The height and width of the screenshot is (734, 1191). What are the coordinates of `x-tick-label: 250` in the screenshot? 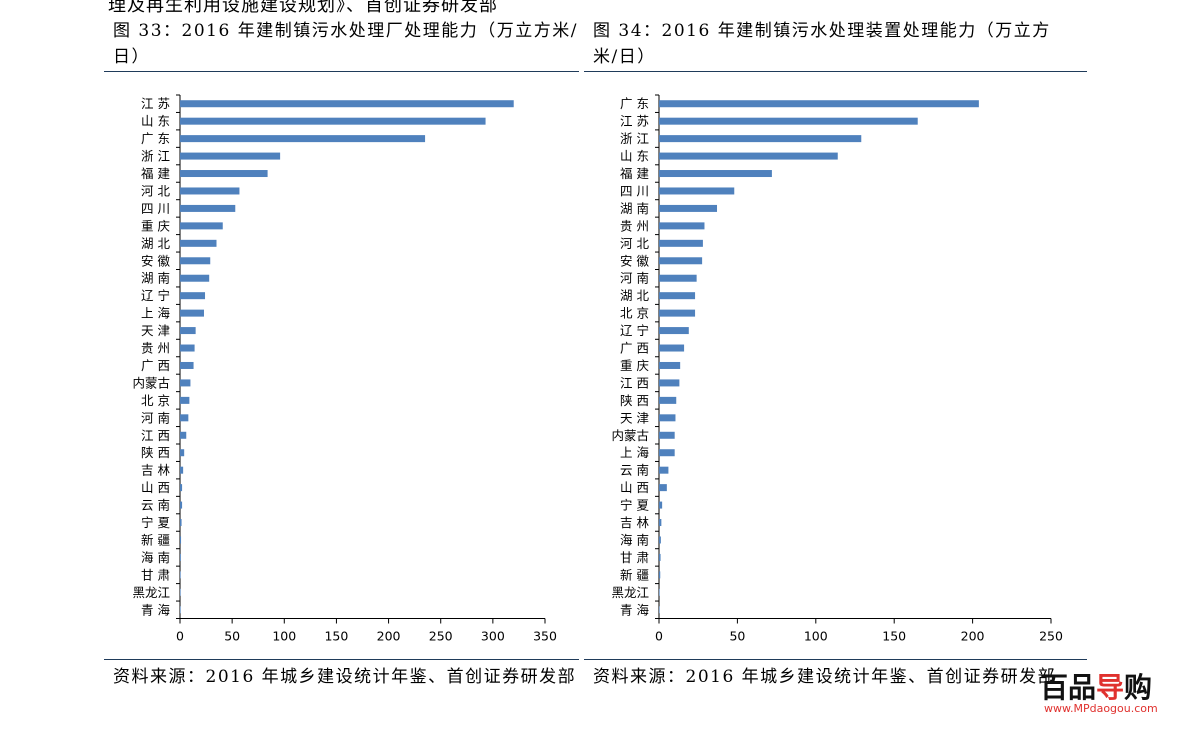 It's located at (1051, 636).